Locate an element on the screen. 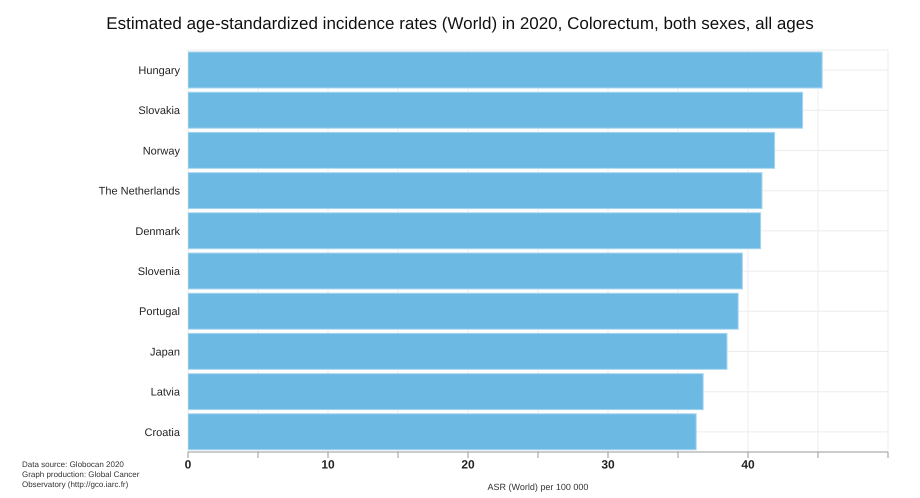 Image resolution: width=920 pixels, height=498 pixels. x-axis-title: ASR (World) per 100 000 is located at coordinates (538, 487).